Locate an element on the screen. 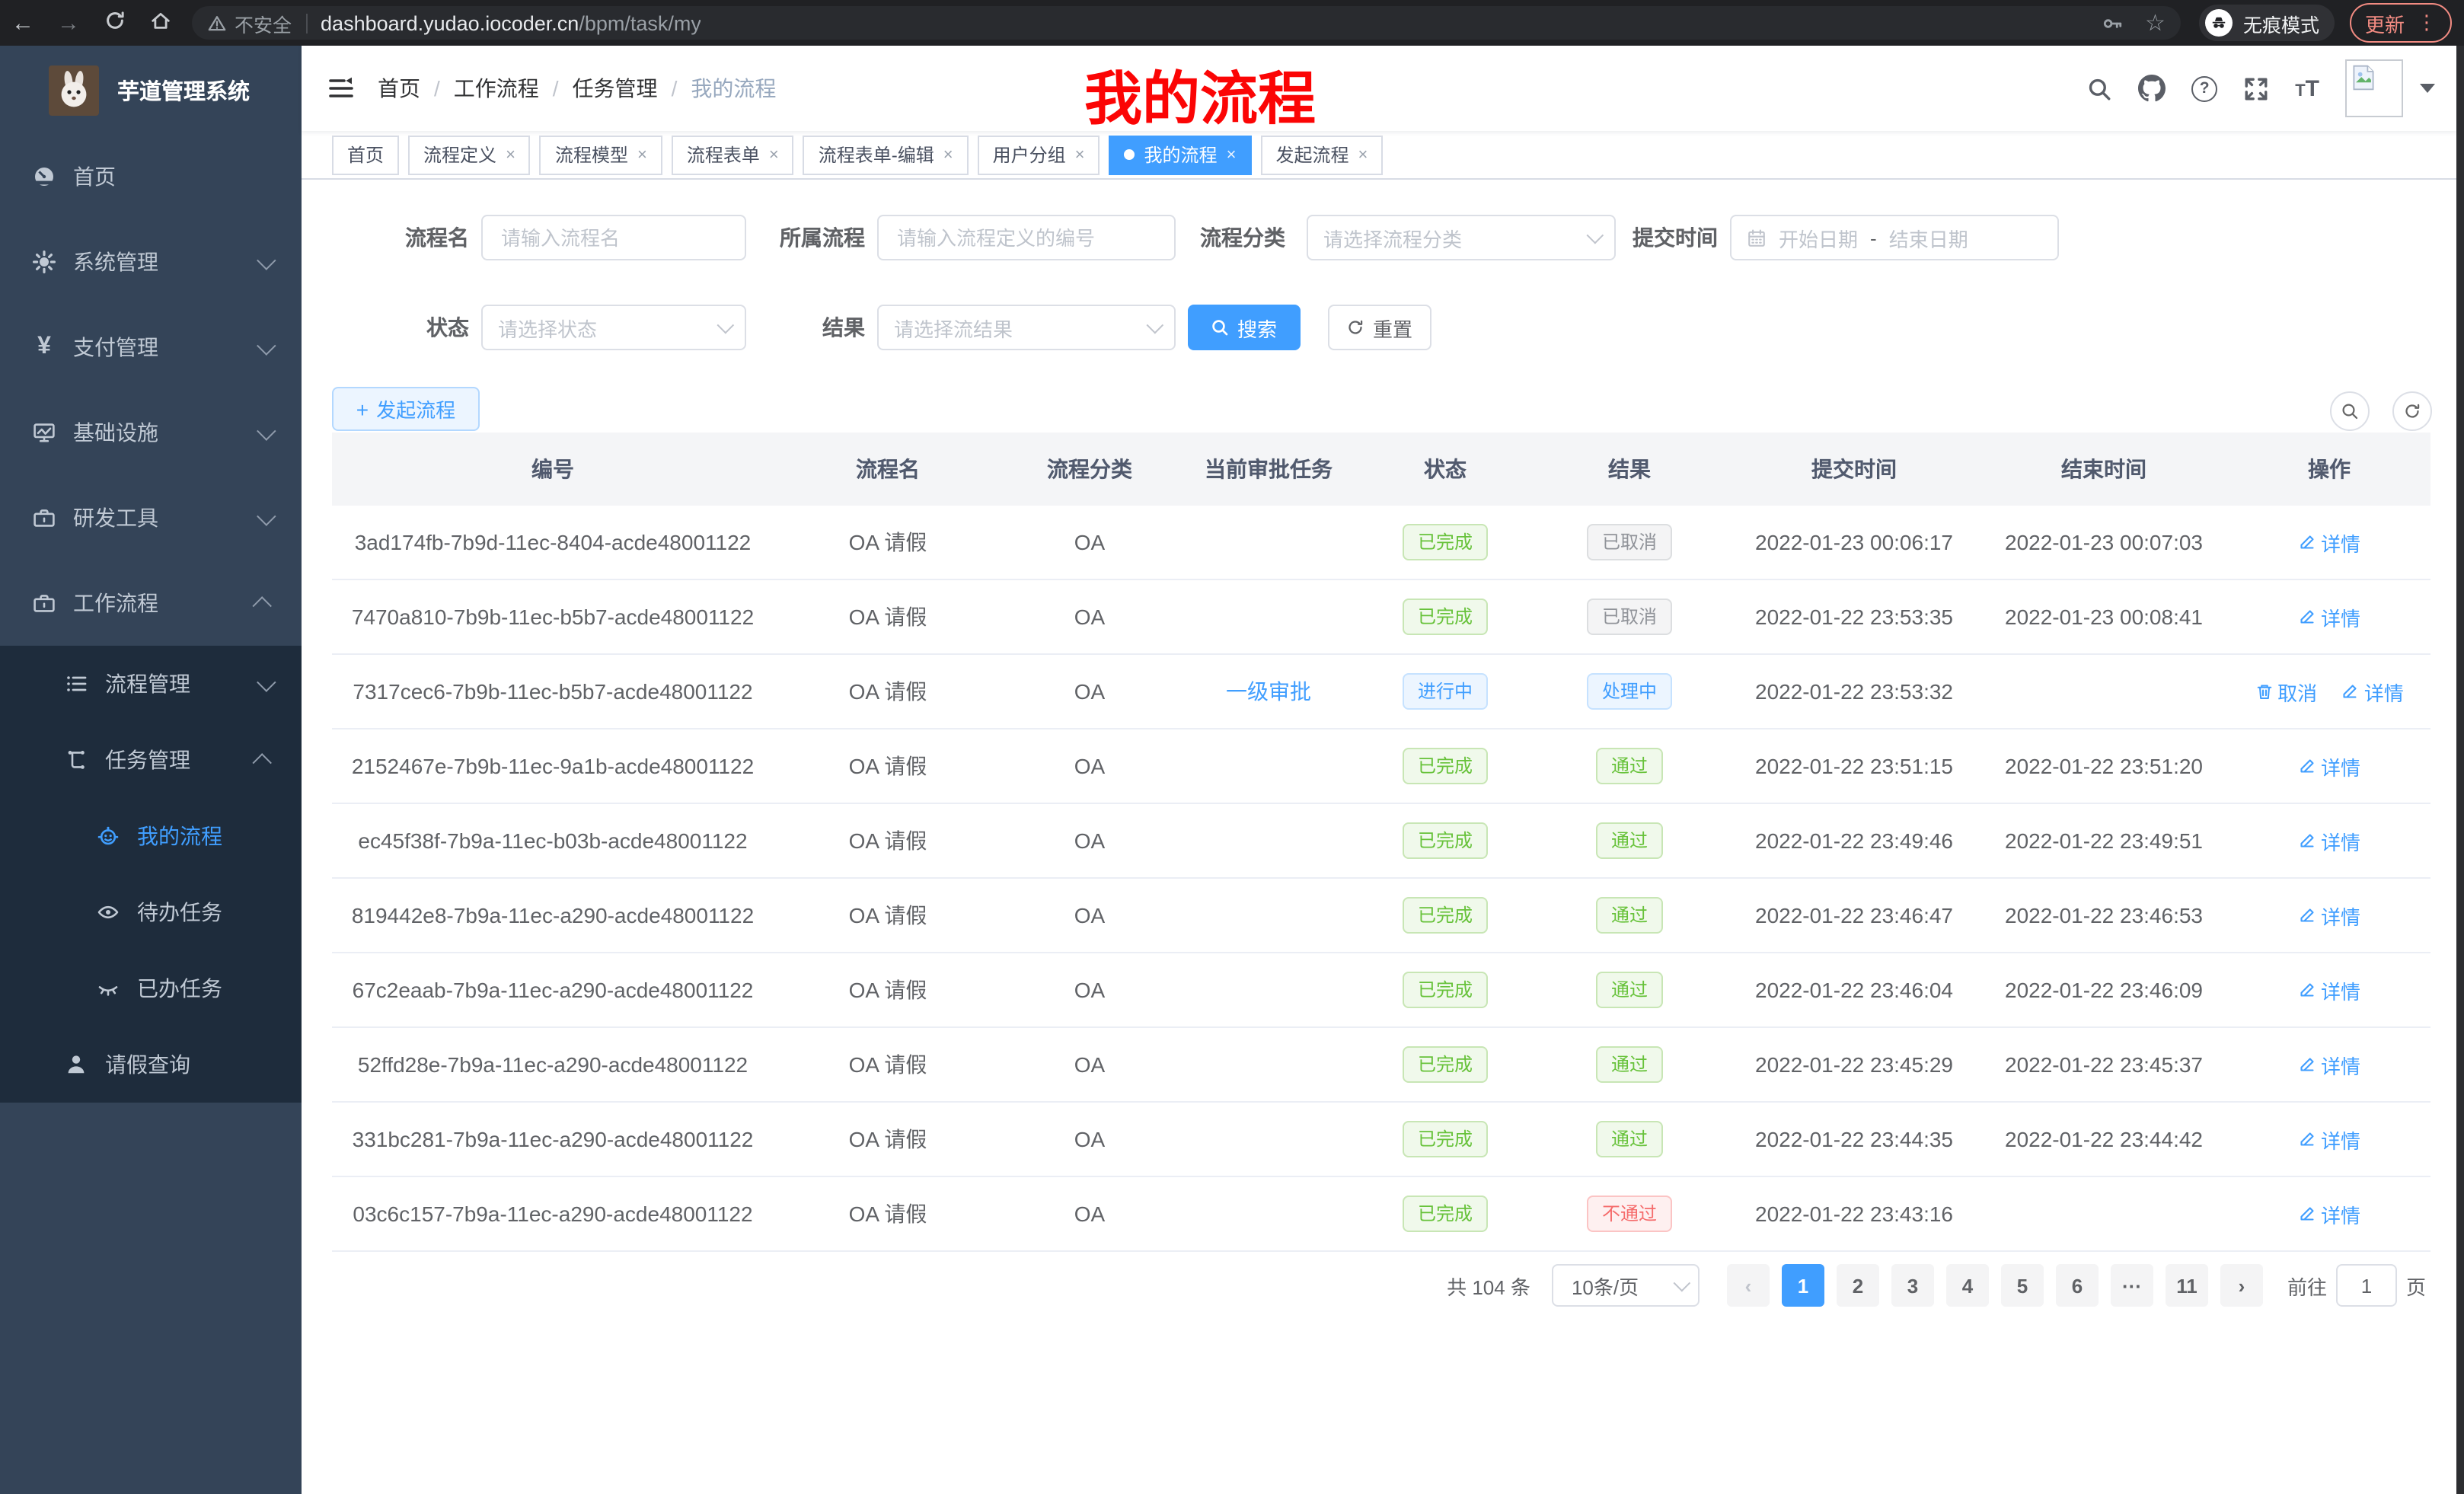 The width and height of the screenshot is (2464, 1494). sidebar-item-task-management: 任务管理 is located at coordinates (151, 760).